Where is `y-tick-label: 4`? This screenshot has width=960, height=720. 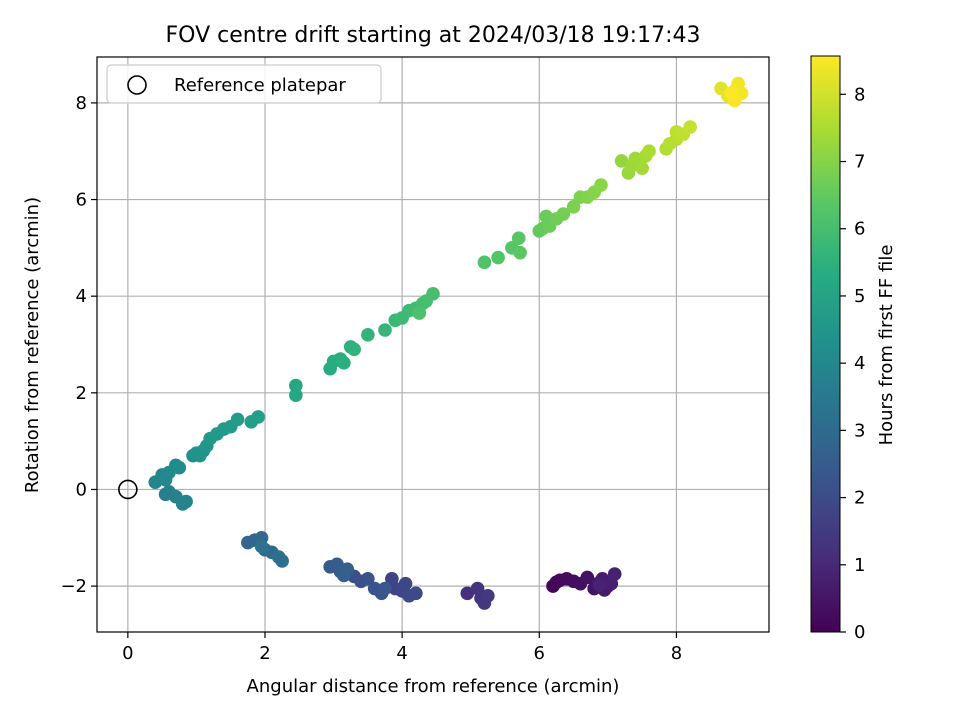 y-tick-label: 4 is located at coordinates (81, 296).